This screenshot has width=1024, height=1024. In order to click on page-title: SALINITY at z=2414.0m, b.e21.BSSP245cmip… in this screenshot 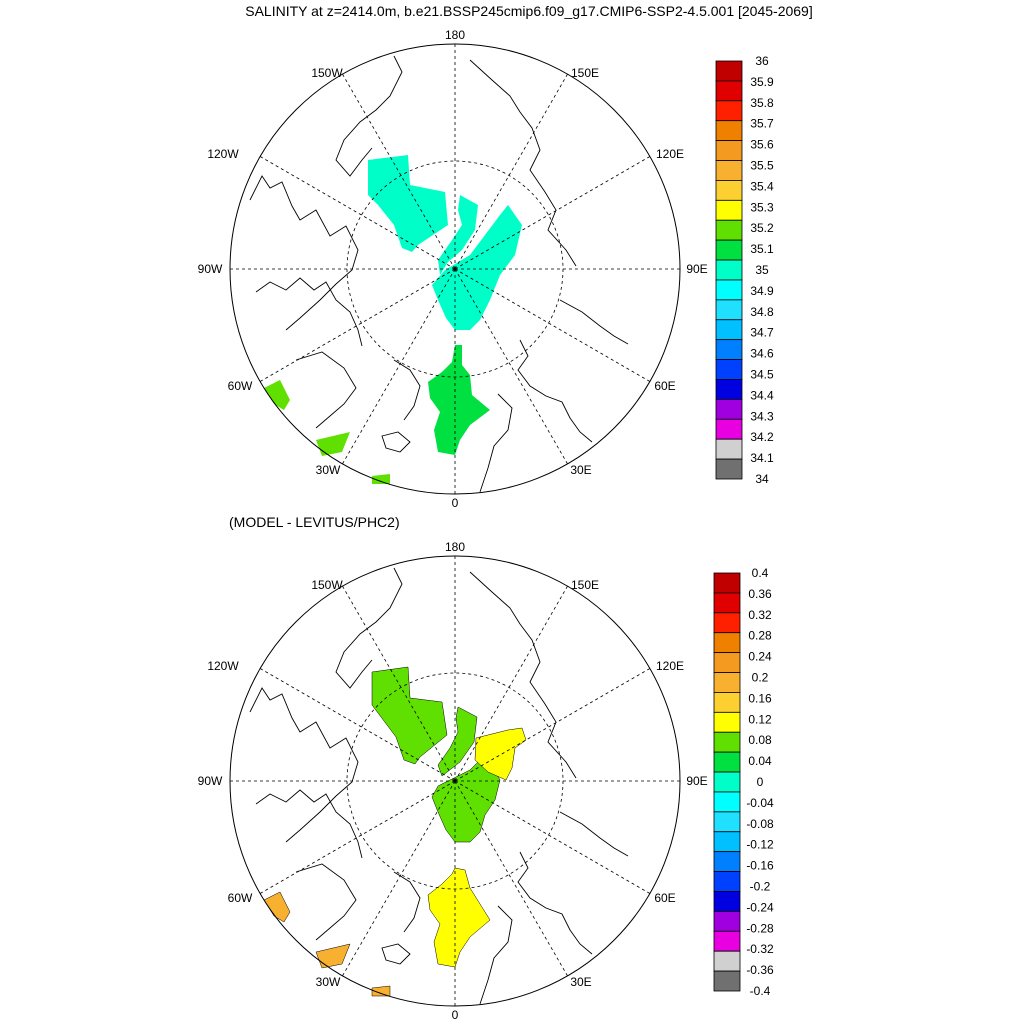, I will do `click(529, 11)`.